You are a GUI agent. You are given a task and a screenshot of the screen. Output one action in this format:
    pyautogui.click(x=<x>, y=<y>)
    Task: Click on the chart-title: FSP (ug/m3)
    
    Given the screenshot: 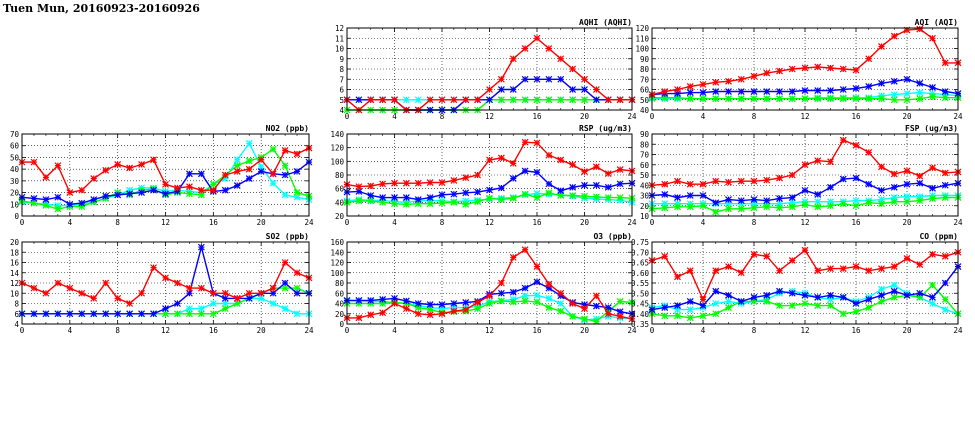 What is the action you would take?
    pyautogui.click(x=931, y=128)
    